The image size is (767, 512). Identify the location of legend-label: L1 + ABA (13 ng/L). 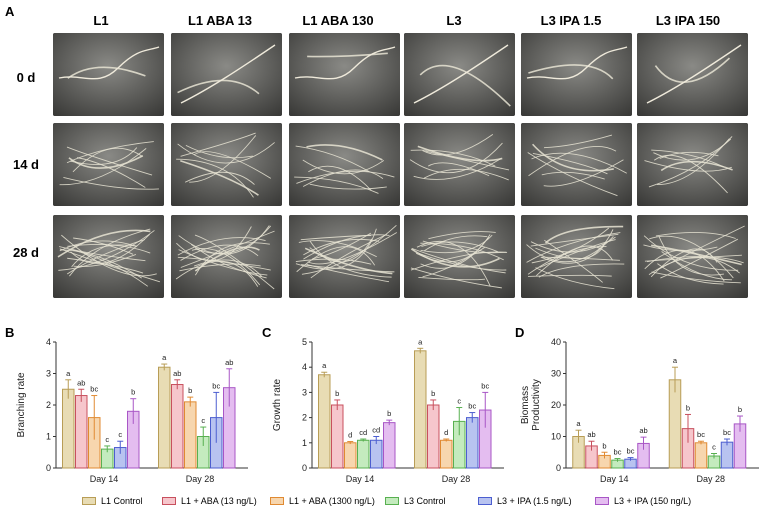
(219, 501).